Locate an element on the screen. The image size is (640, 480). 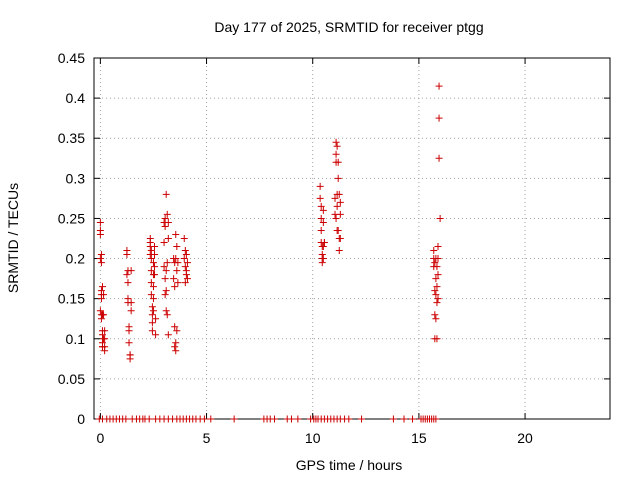
y-tick-label: 0.4 is located at coordinates (76, 98).